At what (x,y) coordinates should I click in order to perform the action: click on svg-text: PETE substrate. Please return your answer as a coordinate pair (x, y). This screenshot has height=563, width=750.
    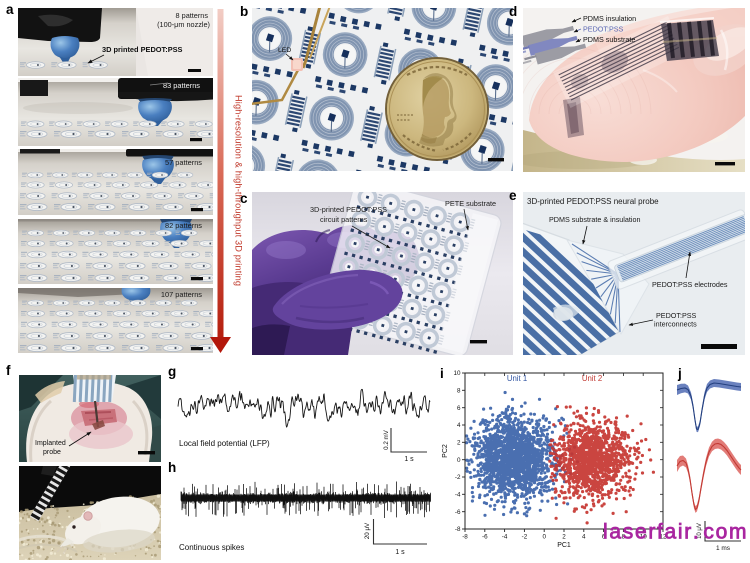
    Looking at the image, I should click on (470, 203).